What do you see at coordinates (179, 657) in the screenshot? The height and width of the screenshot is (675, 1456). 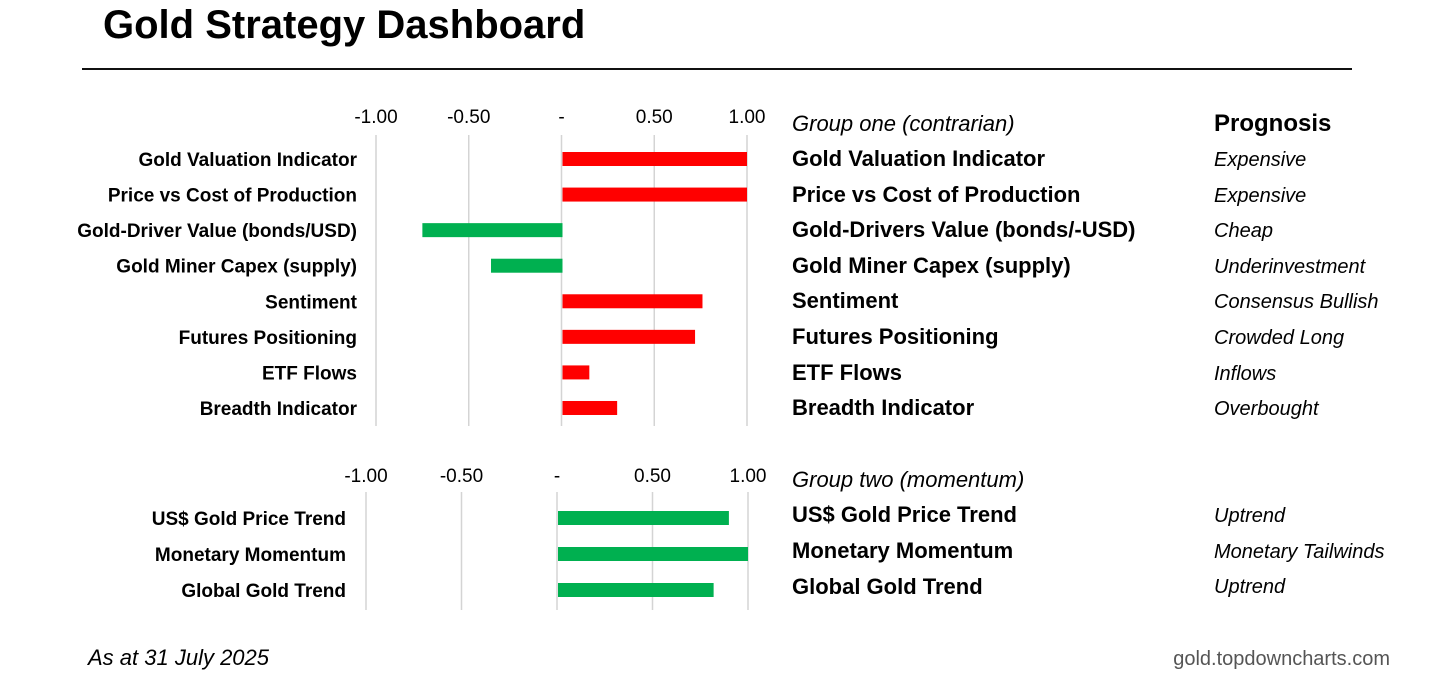 I see `as-at-date: As at 31 July 2025` at bounding box center [179, 657].